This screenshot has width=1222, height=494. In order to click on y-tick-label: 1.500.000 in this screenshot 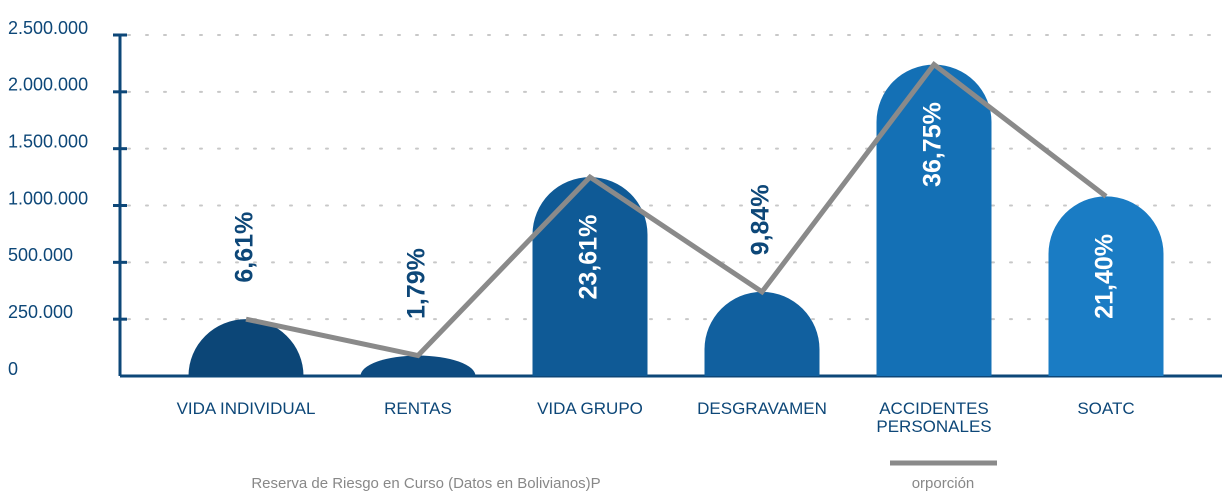, I will do `click(48, 141)`.